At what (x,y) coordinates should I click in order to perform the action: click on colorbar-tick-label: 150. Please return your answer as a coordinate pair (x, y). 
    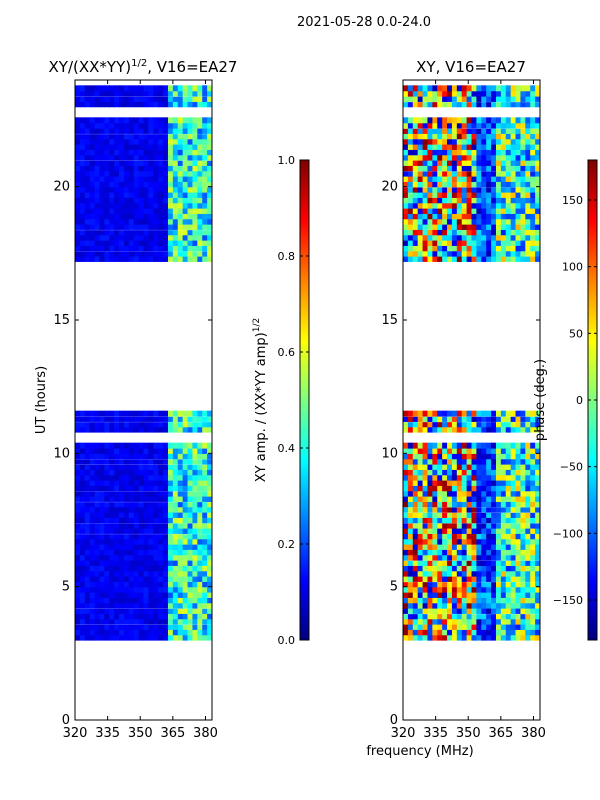
    Looking at the image, I should click on (572, 200).